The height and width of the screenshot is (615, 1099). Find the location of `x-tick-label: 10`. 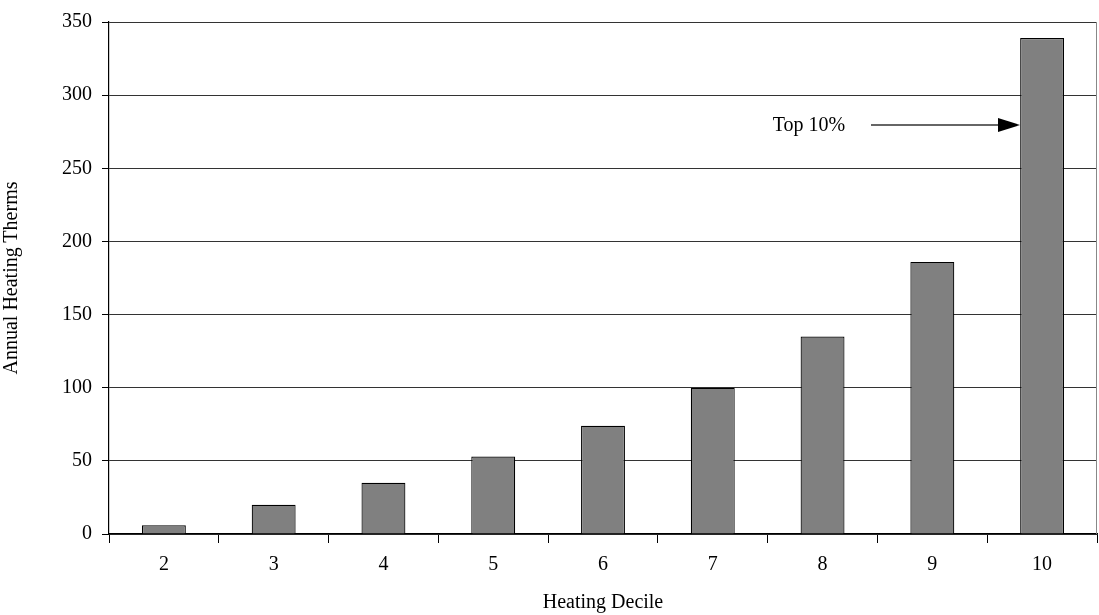

x-tick-label: 10 is located at coordinates (1042, 563).